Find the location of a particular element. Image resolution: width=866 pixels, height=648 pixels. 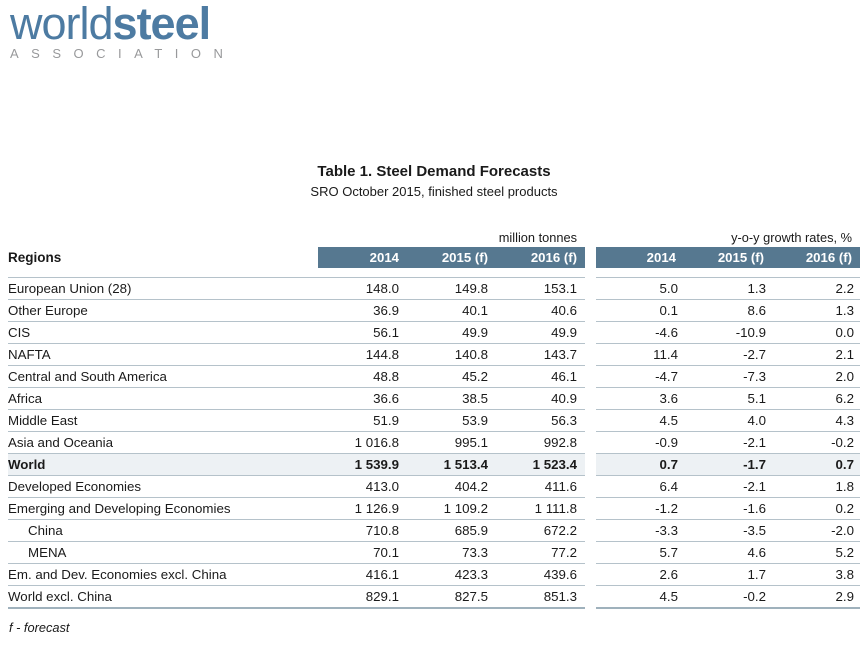

tonnes-2015f-value: 827.5 is located at coordinates (451, 597).